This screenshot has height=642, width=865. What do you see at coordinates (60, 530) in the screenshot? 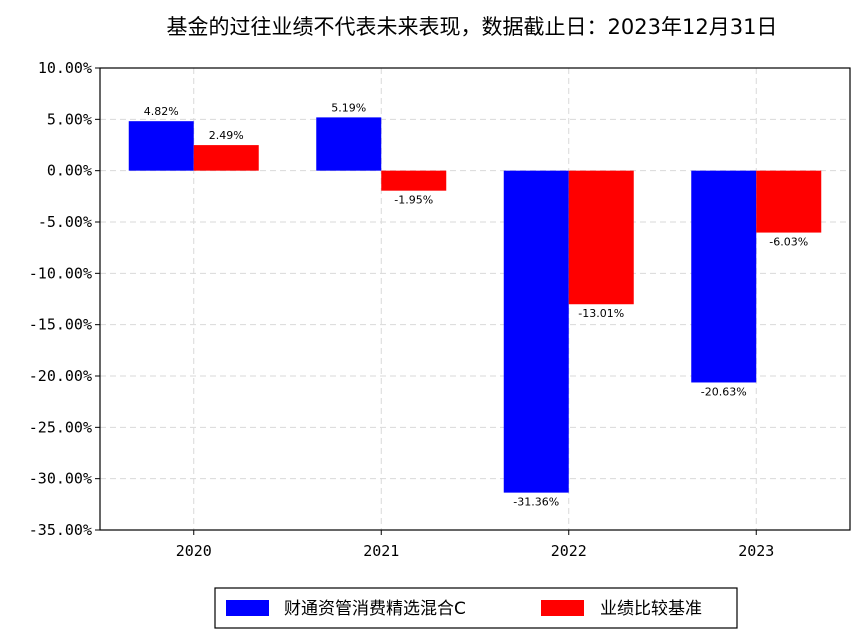
I see `y-tick-label: -35.00%` at bounding box center [60, 530].